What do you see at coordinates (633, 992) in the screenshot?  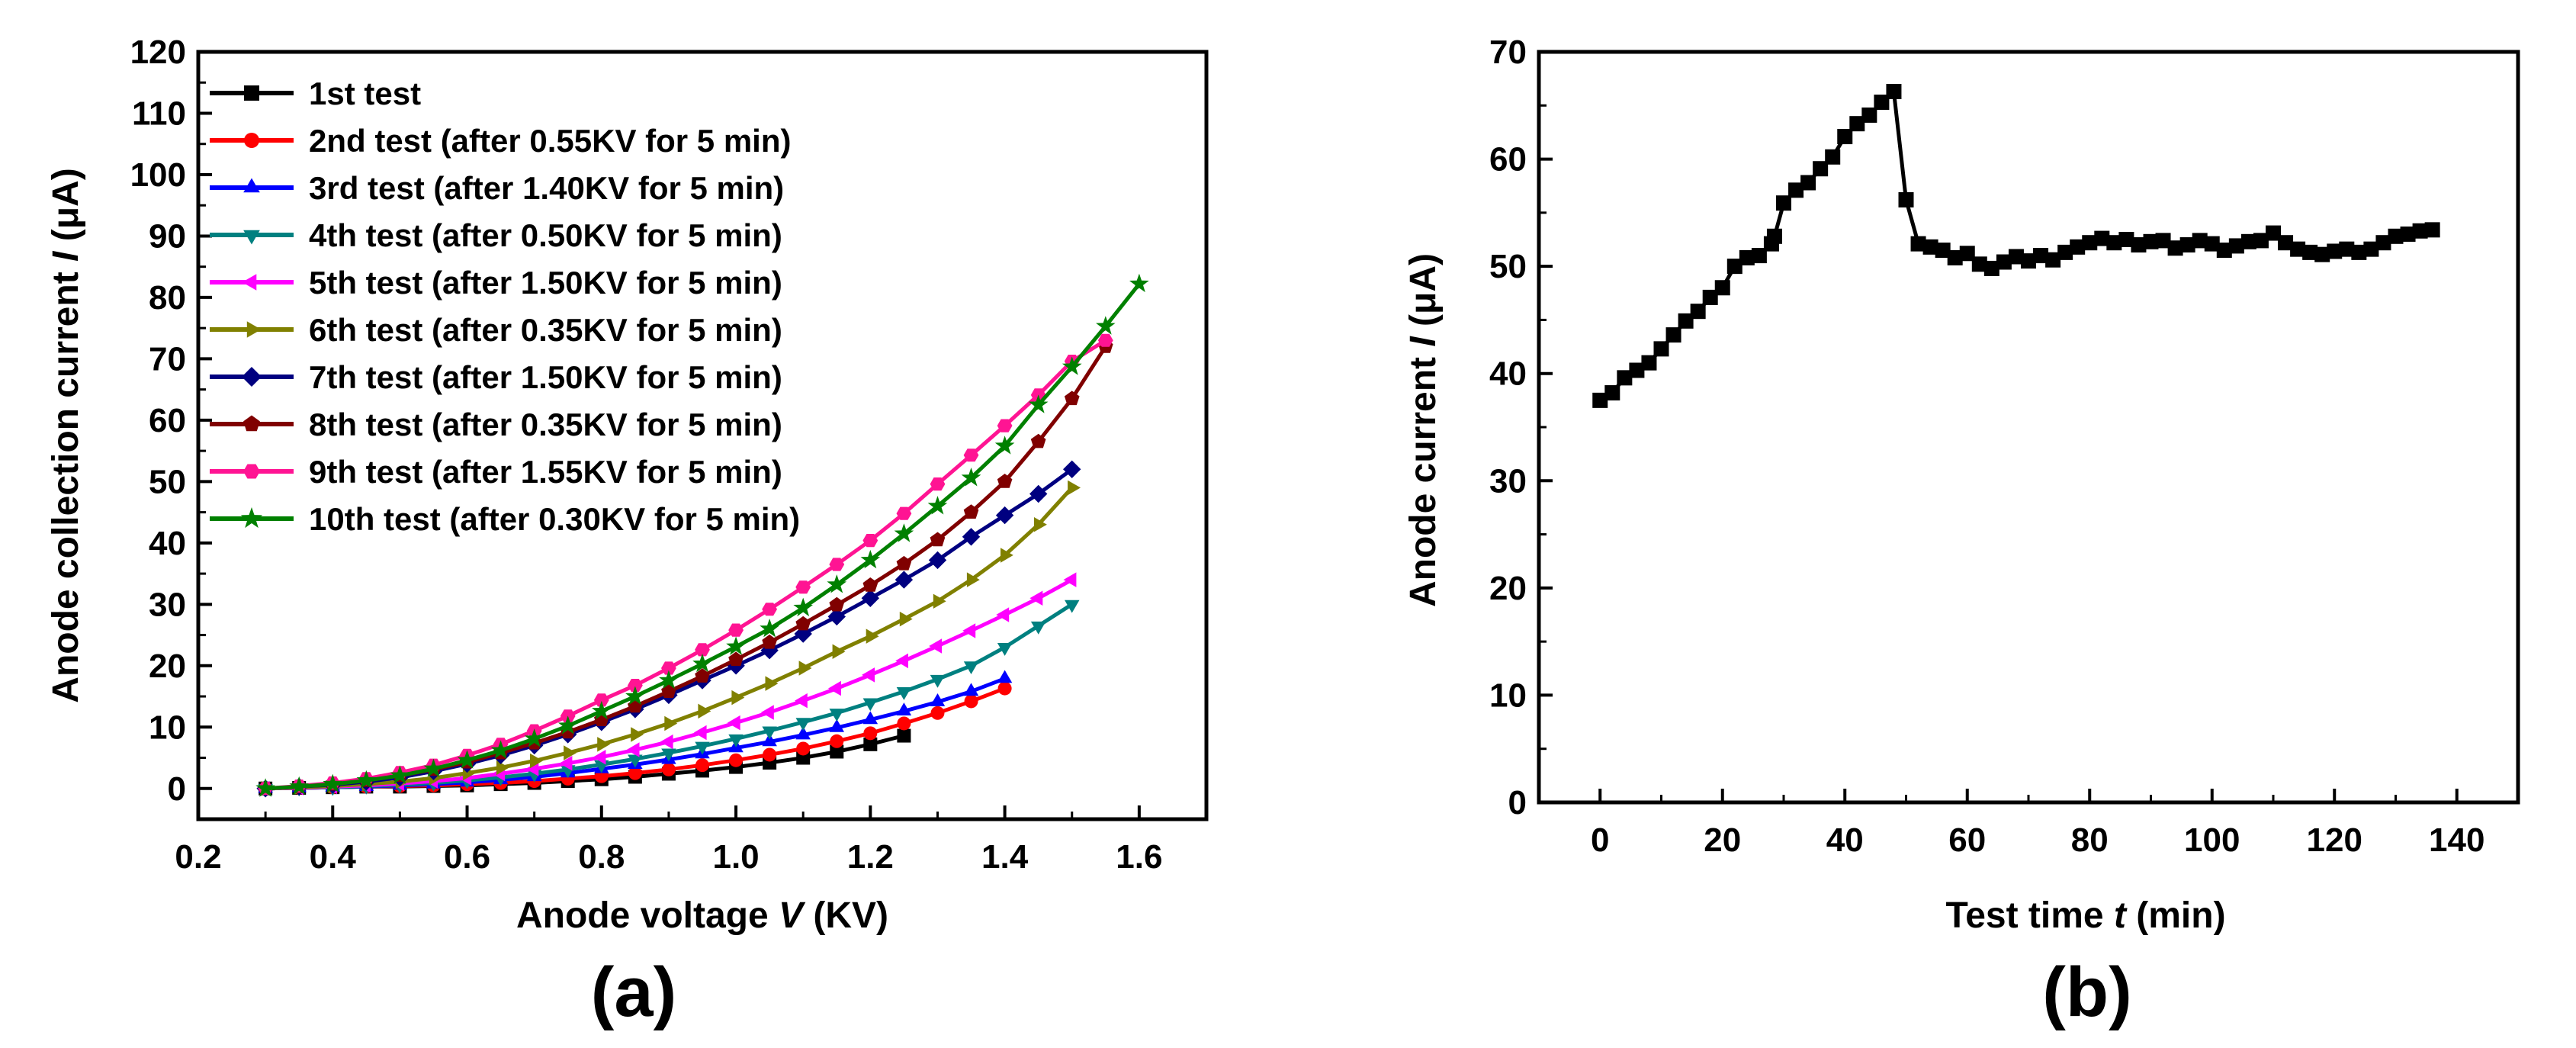 I see `chart-a-panel-label: (a)` at bounding box center [633, 992].